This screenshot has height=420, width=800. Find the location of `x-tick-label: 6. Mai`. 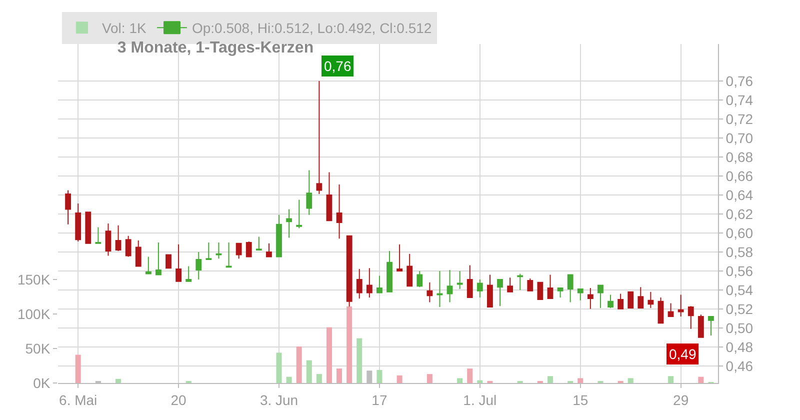

x-tick-label: 6. Mai is located at coordinates (78, 400).